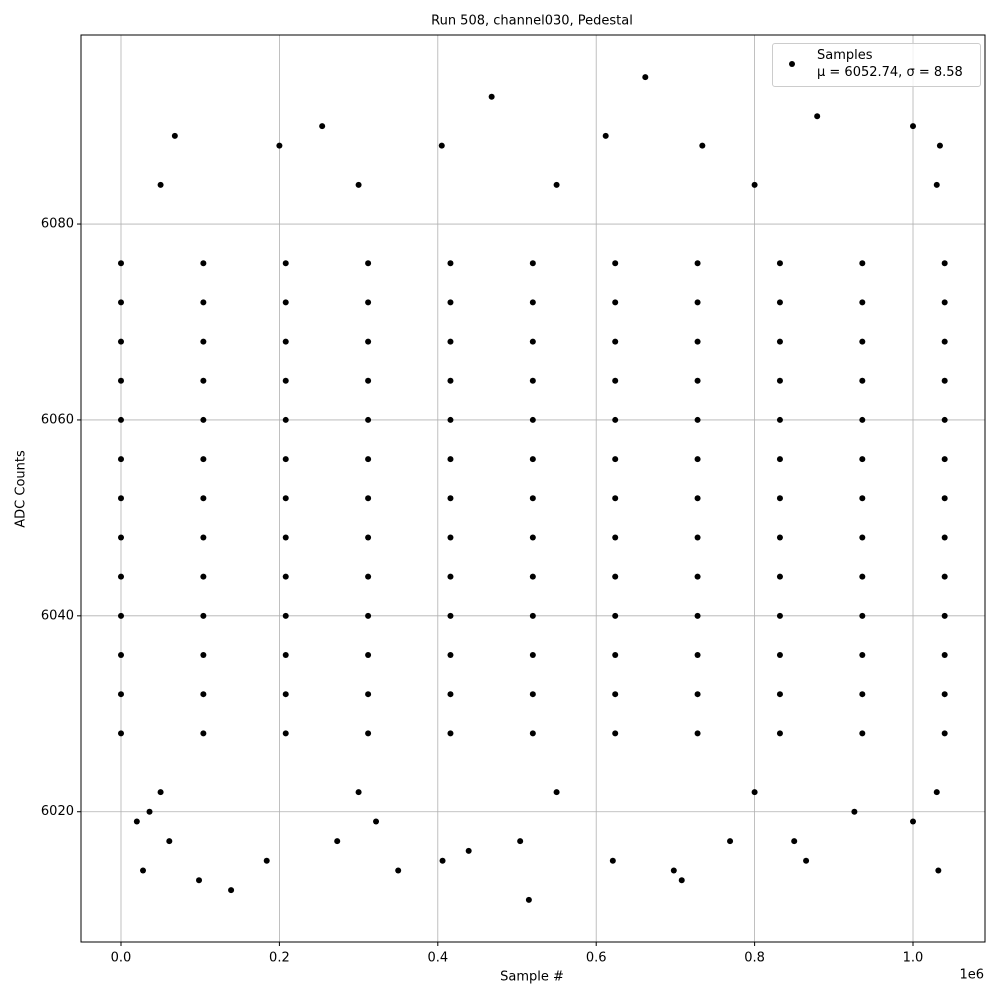 The width and height of the screenshot is (1000, 1000). I want to click on chart-title: Run 508, channel030, Pedestal, so click(532, 21).